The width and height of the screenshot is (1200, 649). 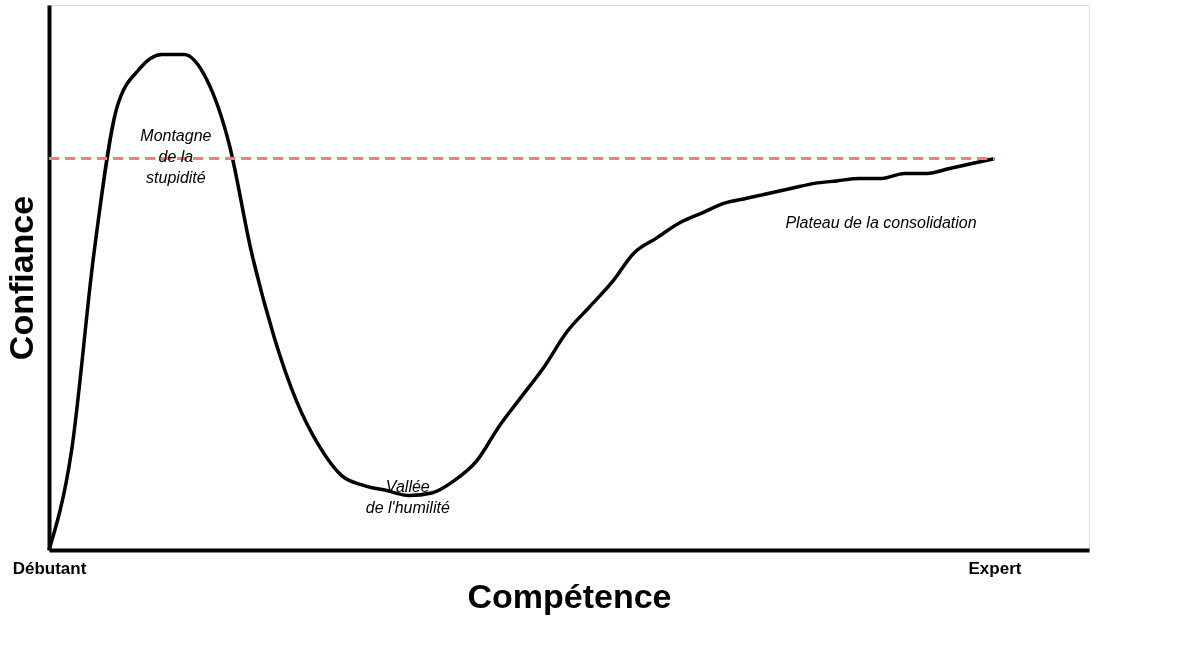 I want to click on x-tick-label: Expert, so click(x=995, y=568).